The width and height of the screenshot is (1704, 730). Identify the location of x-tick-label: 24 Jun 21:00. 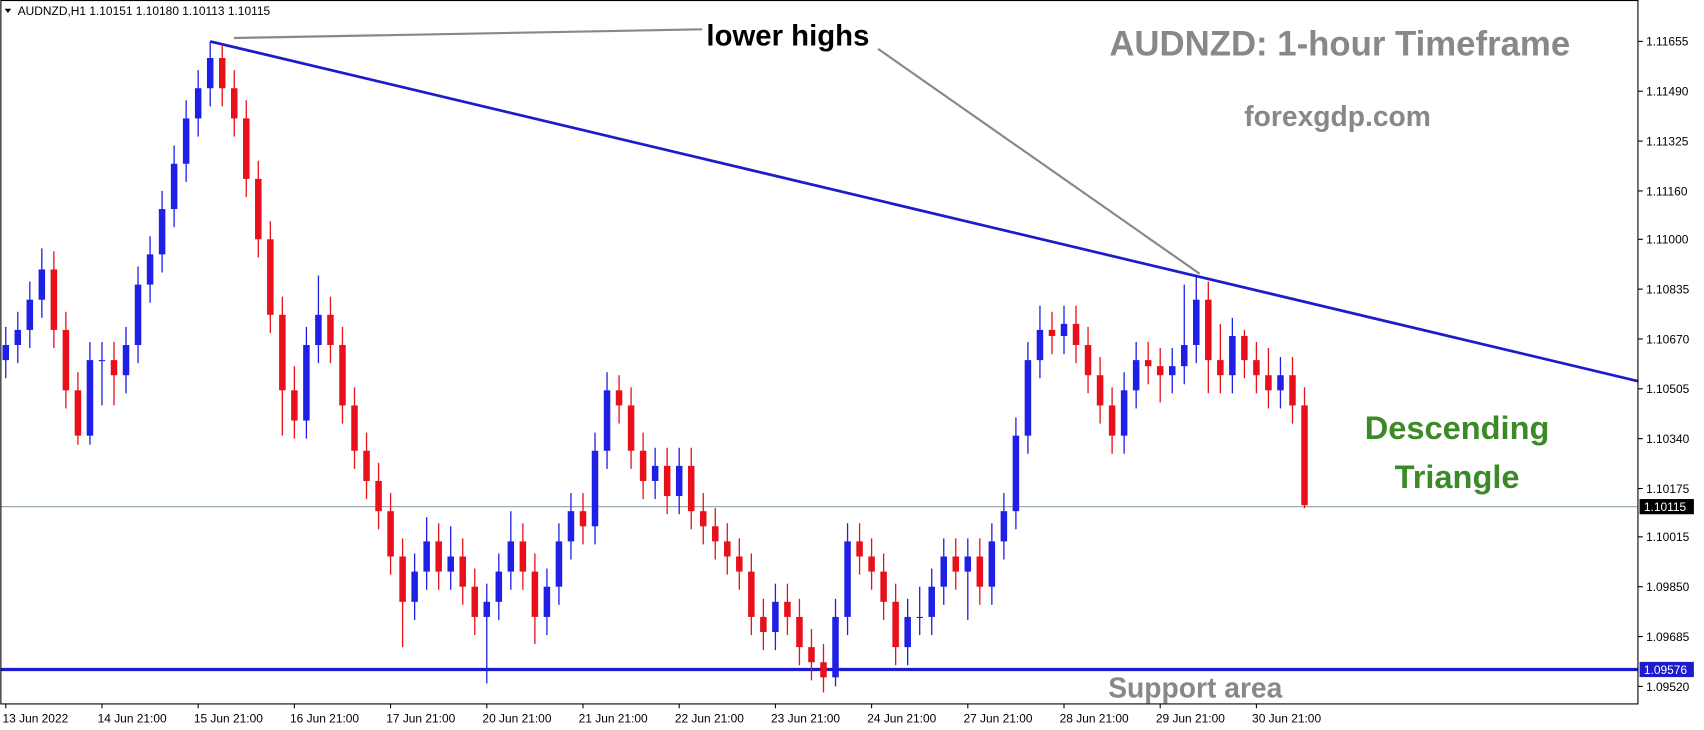
(901, 718).